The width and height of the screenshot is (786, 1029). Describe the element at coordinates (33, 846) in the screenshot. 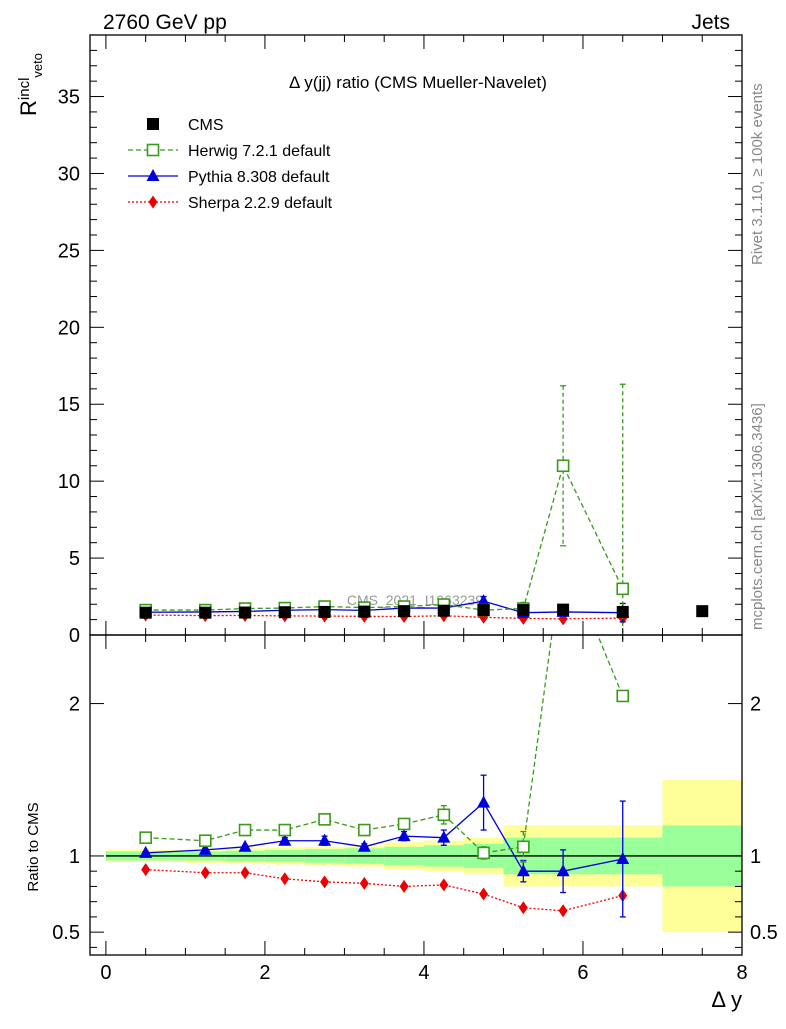

I see `y-axis-label-ratio: Ratio to CMS` at that location.